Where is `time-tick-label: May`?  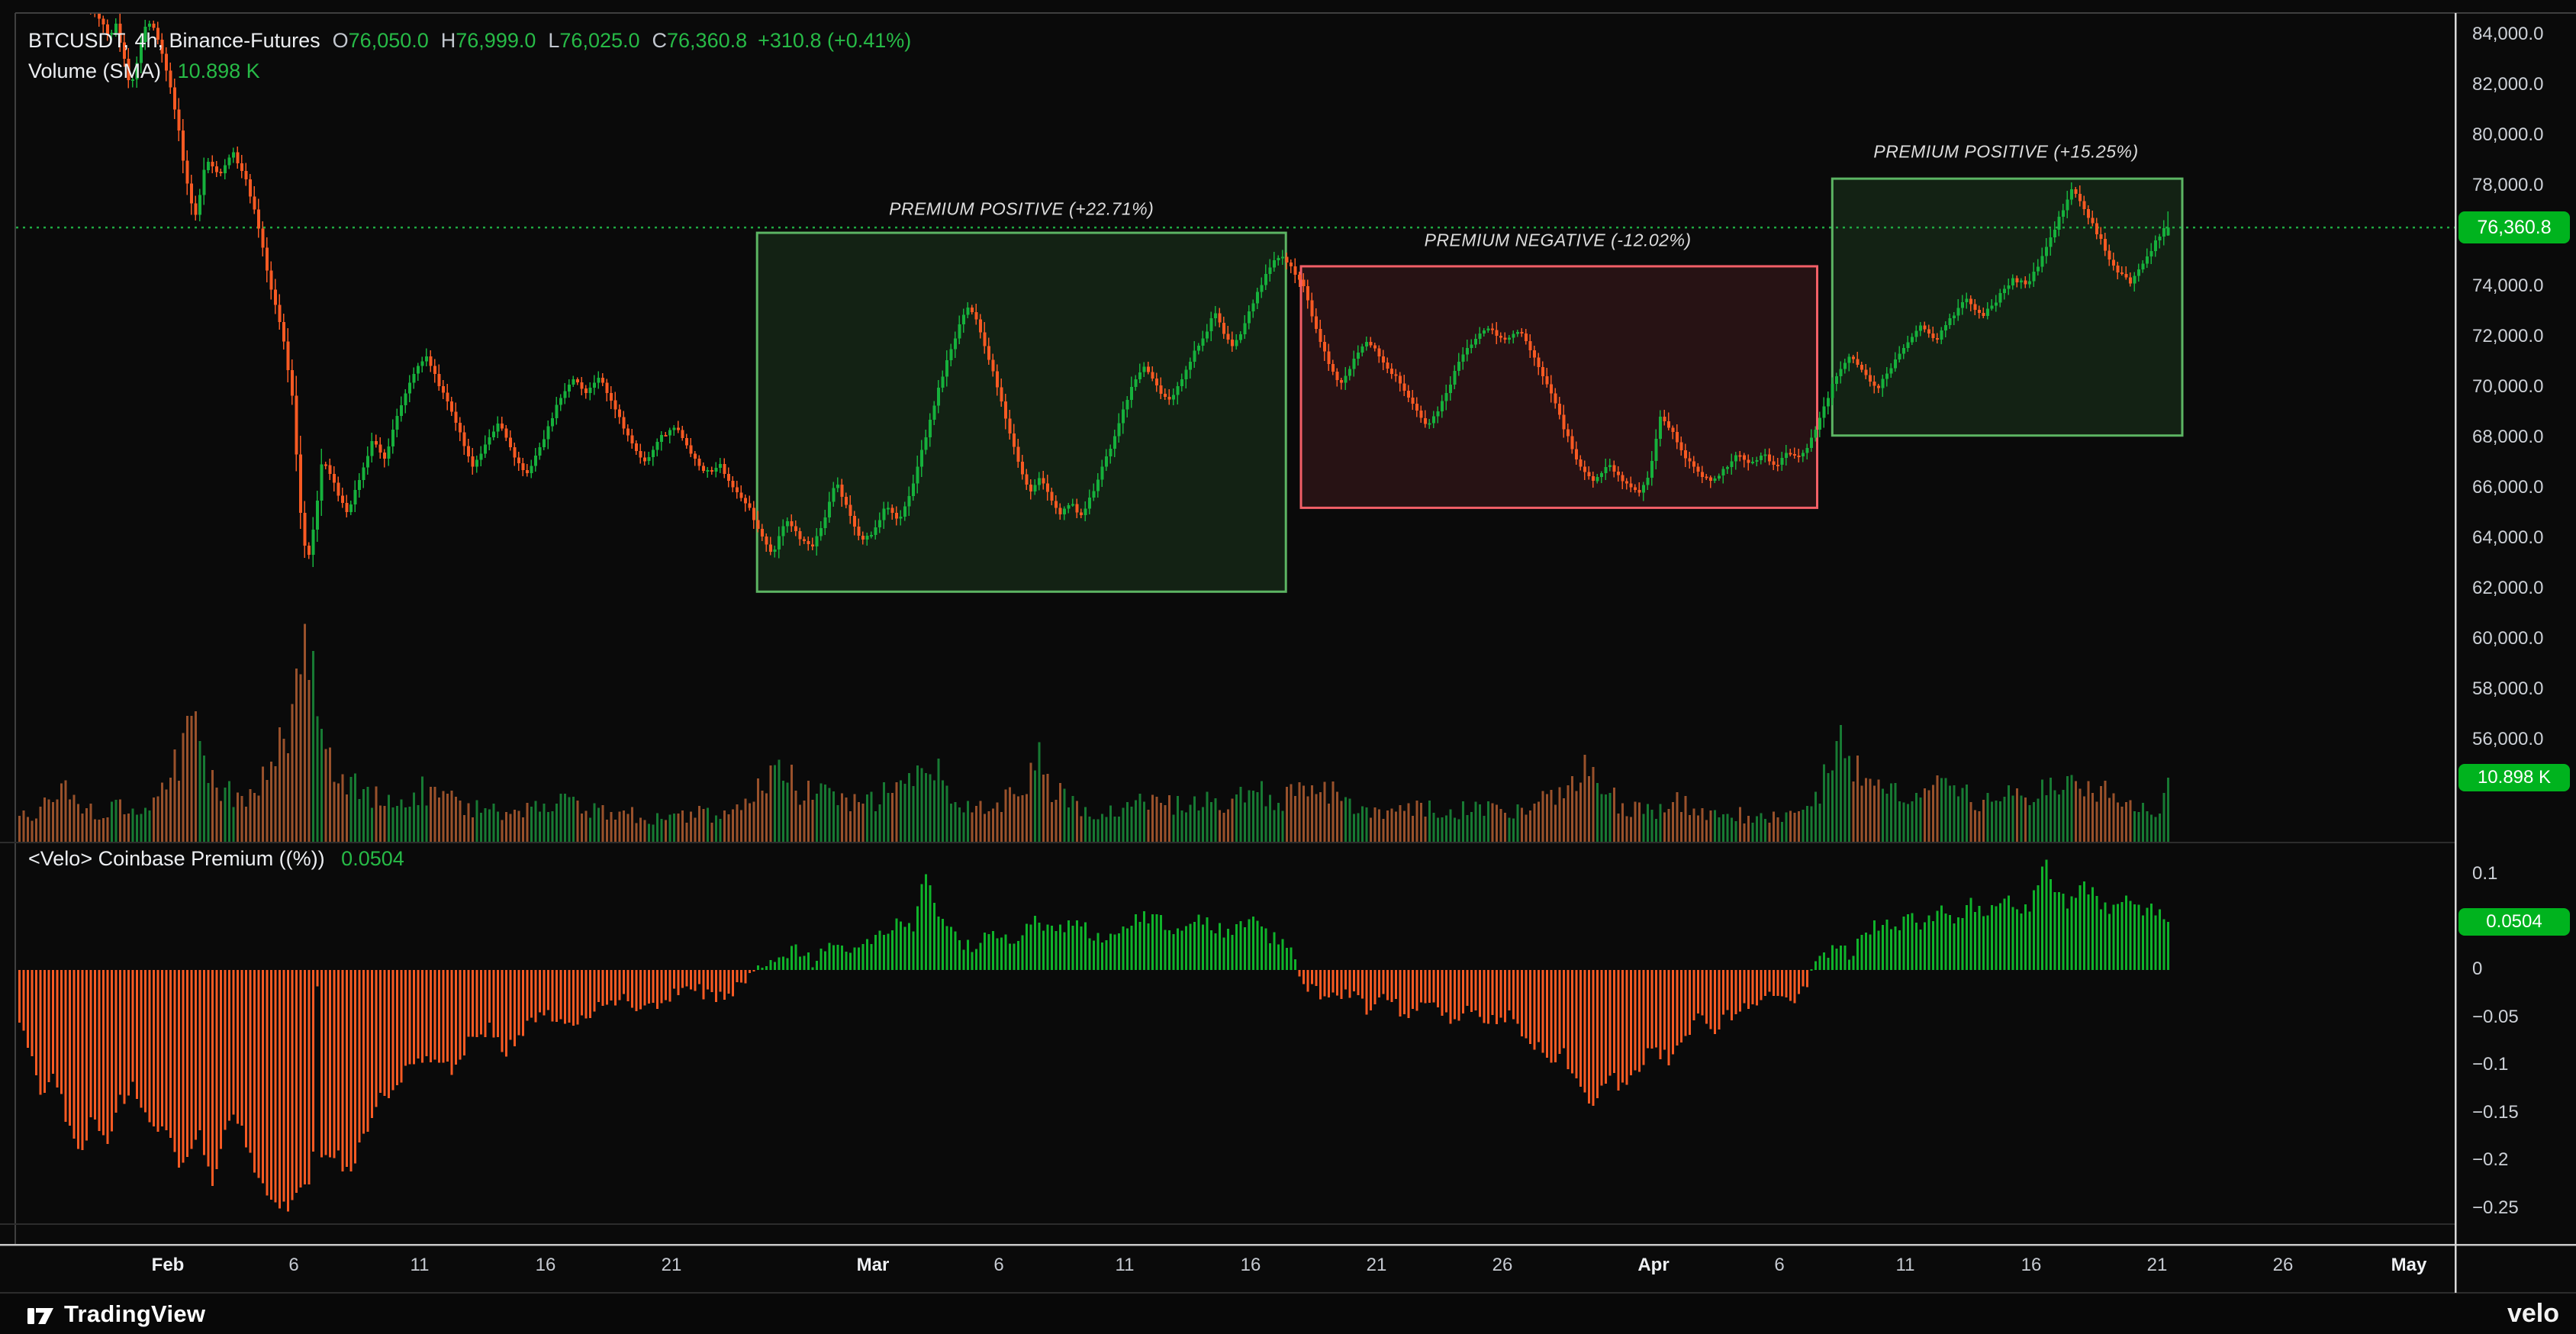 time-tick-label: May is located at coordinates (2409, 1265).